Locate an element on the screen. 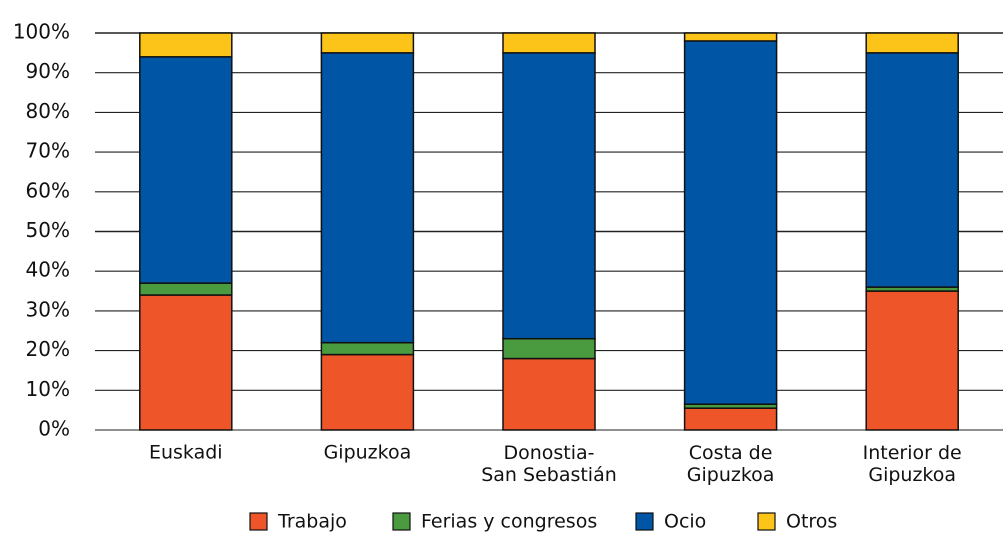 The image size is (1003, 533). legend-label: Ocio is located at coordinates (685, 522).